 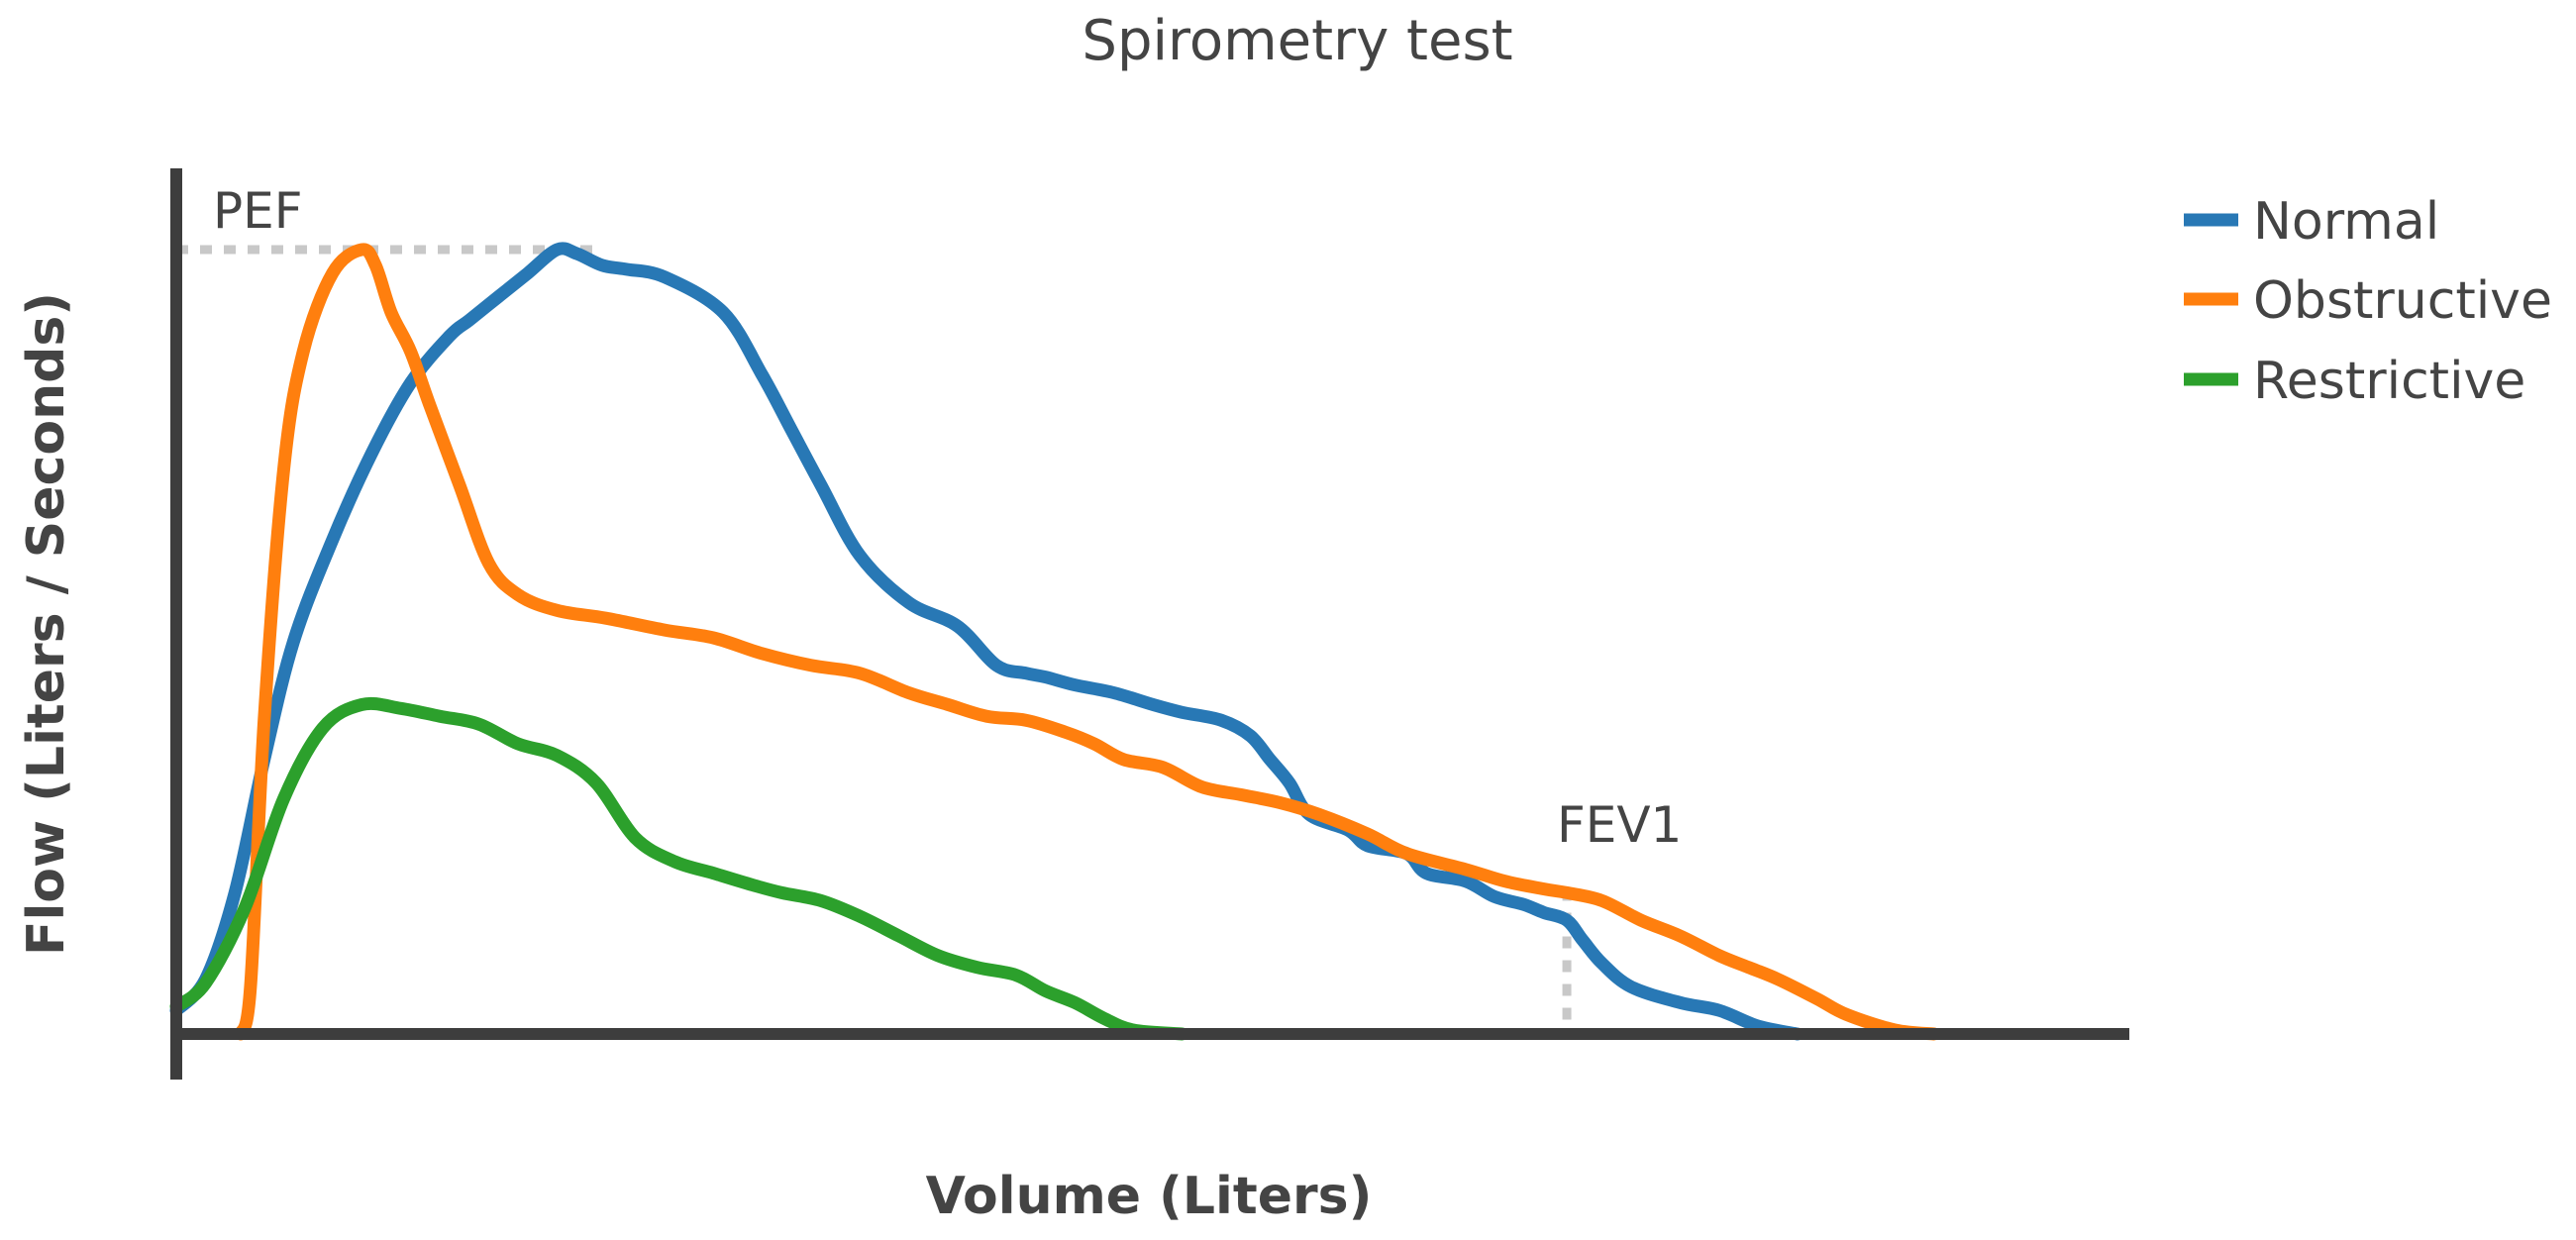 What do you see at coordinates (1619, 825) in the screenshot?
I see `fev1-annotation: FEV1` at bounding box center [1619, 825].